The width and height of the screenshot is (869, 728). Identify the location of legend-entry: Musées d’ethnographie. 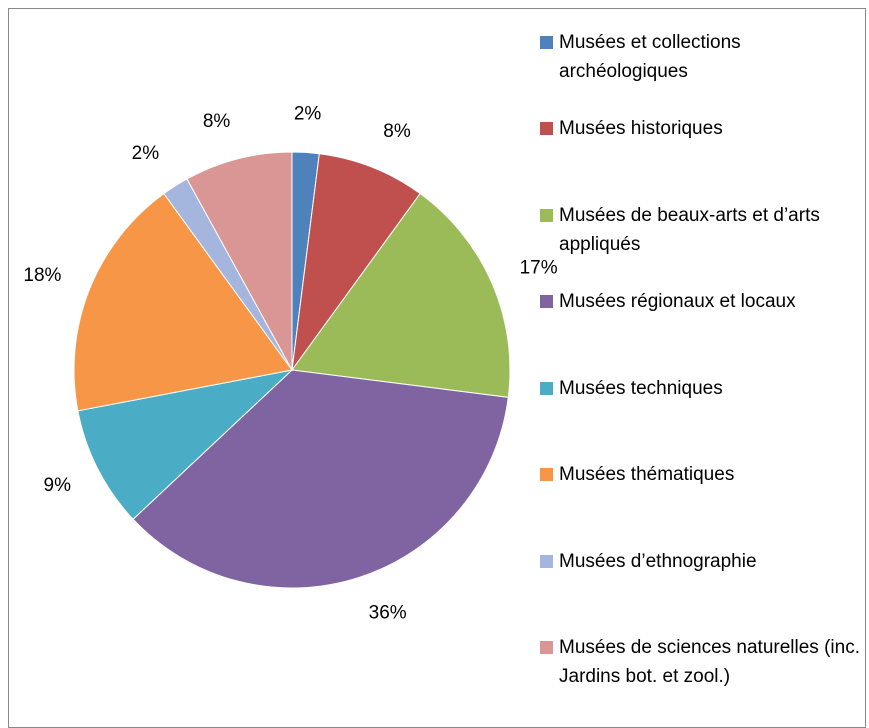
(700, 561).